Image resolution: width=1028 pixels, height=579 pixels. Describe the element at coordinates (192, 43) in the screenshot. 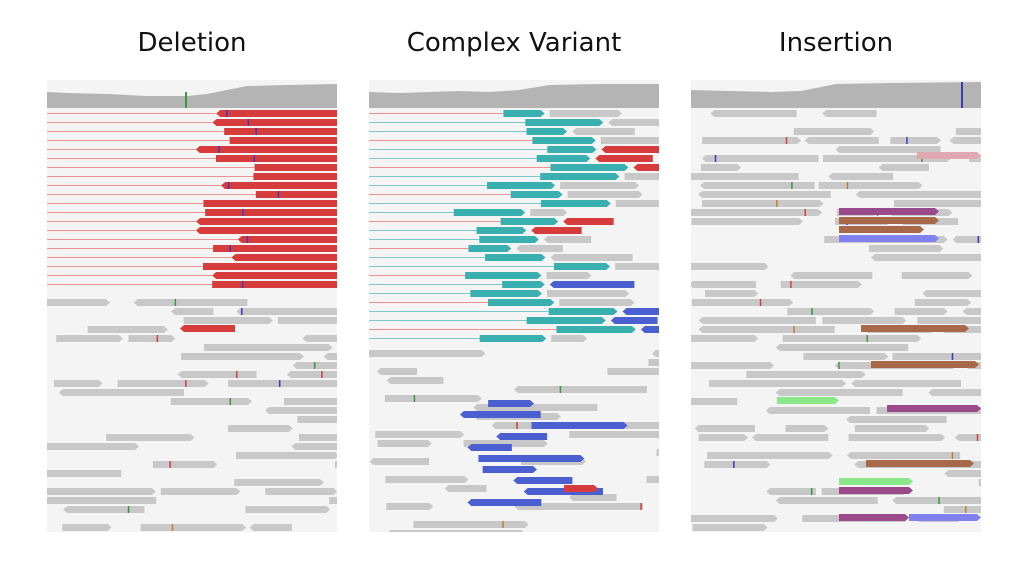

I see `deletion-title: Deletion` at that location.